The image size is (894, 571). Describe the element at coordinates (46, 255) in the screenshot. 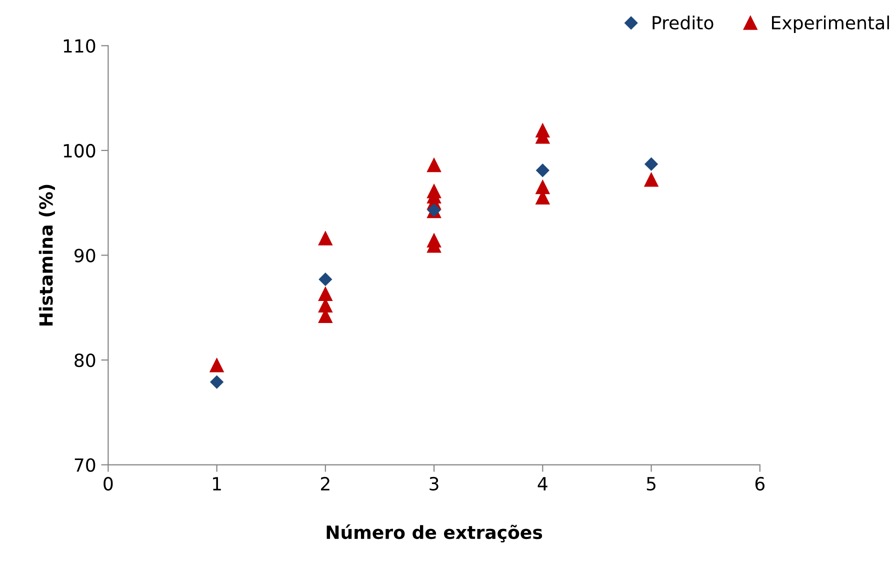

I see `y-axis-title: Histamina (%)` at that location.